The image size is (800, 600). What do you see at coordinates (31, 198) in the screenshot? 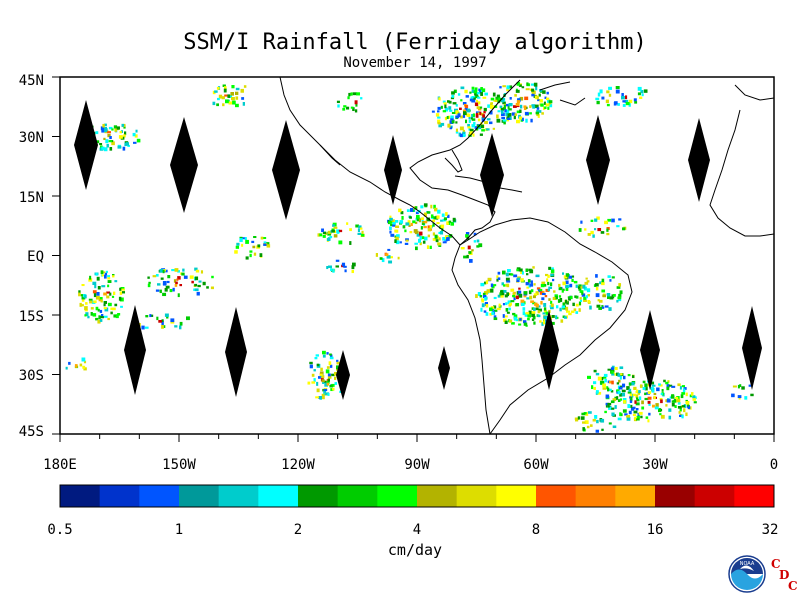
I see `y-label-15n: 15N` at bounding box center [31, 198].